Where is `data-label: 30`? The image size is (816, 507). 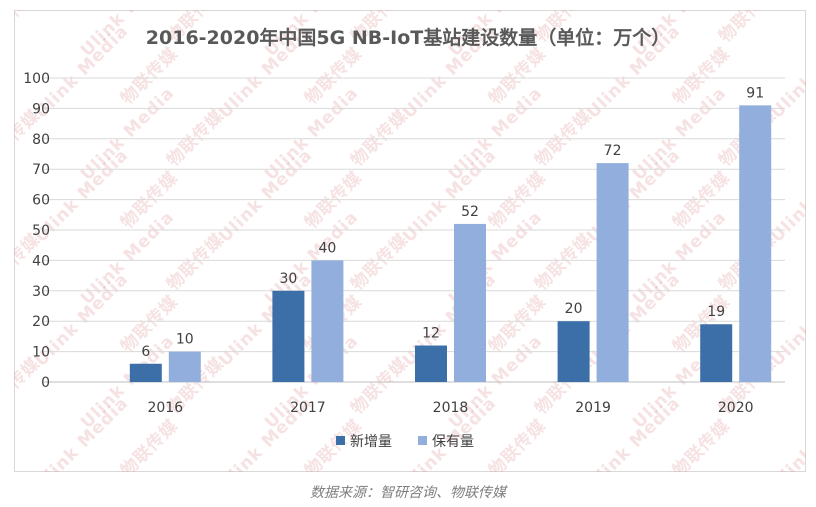 data-label: 30 is located at coordinates (288, 279).